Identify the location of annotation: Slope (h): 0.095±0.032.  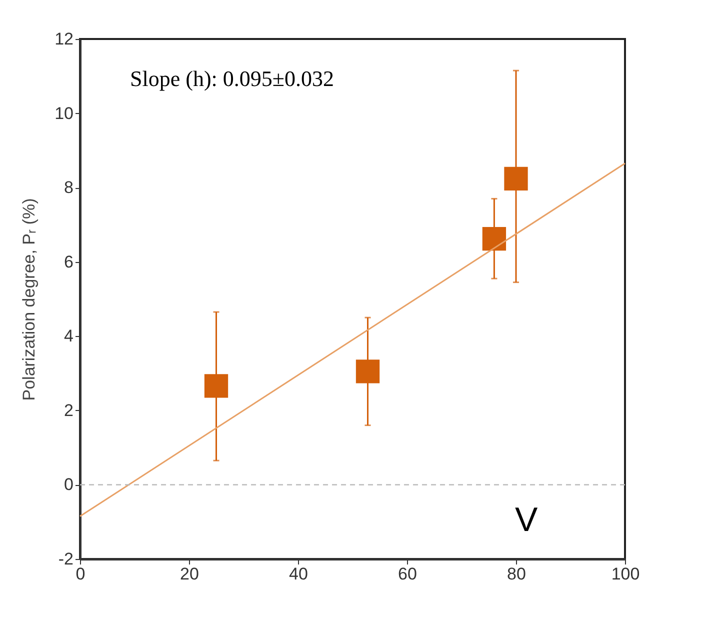
(232, 78).